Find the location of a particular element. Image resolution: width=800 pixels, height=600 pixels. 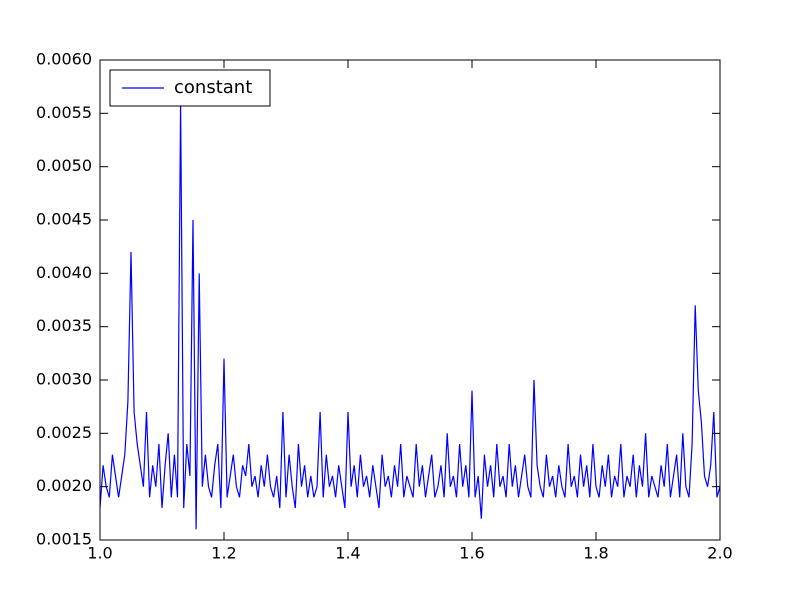

legend-label: constant is located at coordinates (213, 87).